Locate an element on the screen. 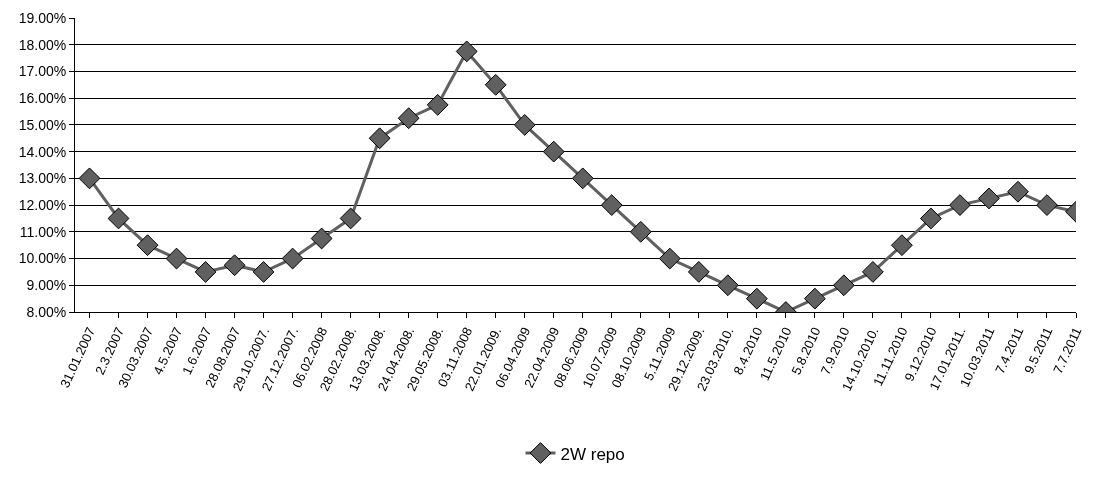 This screenshot has width=1095, height=482. y-tick-label: 9.00% is located at coordinates (46, 285).